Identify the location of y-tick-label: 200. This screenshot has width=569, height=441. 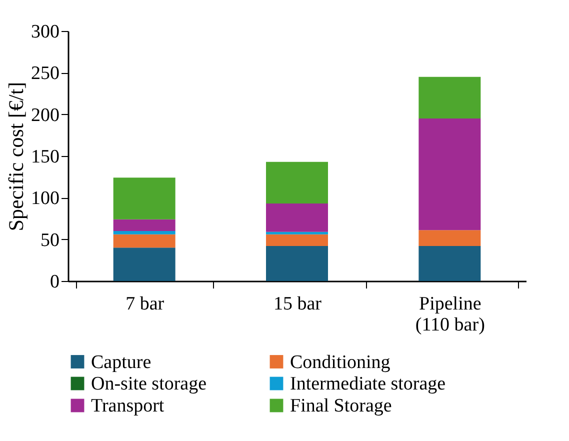
(45, 115).